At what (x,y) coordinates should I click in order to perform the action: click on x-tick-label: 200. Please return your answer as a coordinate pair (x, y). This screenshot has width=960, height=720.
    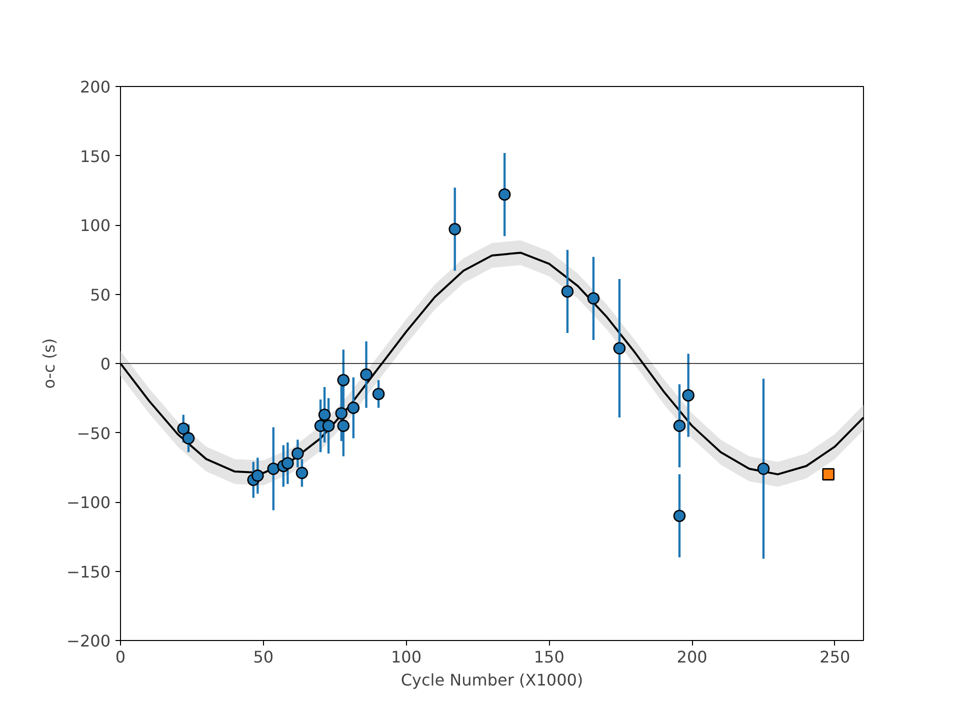
    Looking at the image, I should click on (692, 657).